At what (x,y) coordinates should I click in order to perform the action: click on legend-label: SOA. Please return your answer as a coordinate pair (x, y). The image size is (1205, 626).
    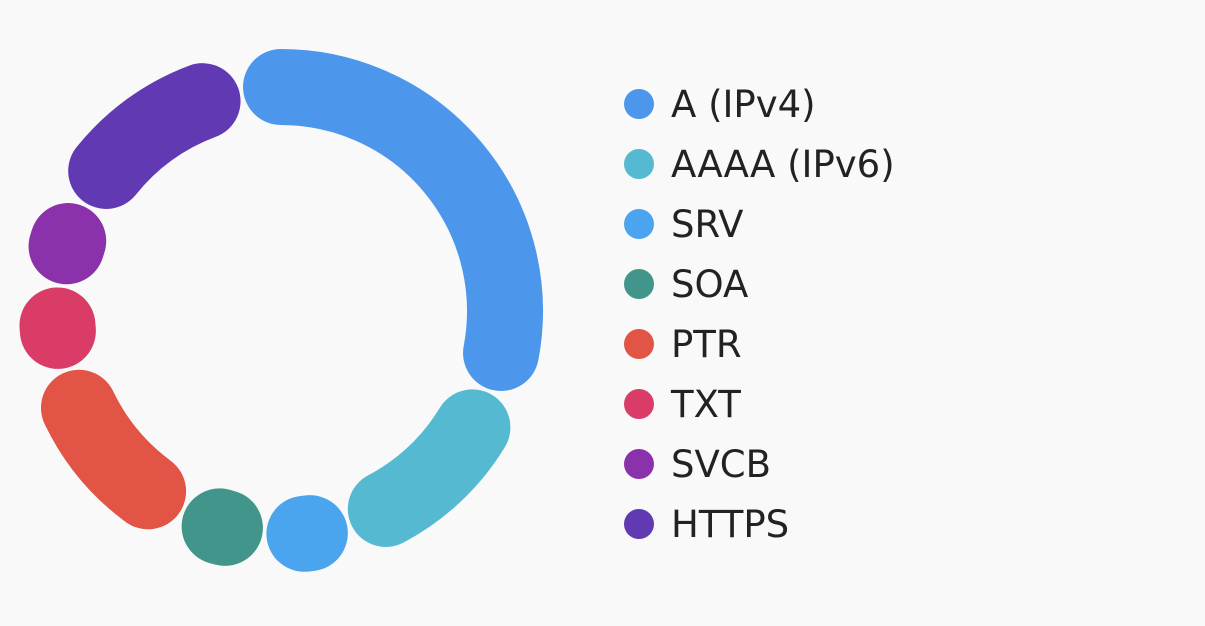
    Looking at the image, I should click on (710, 284).